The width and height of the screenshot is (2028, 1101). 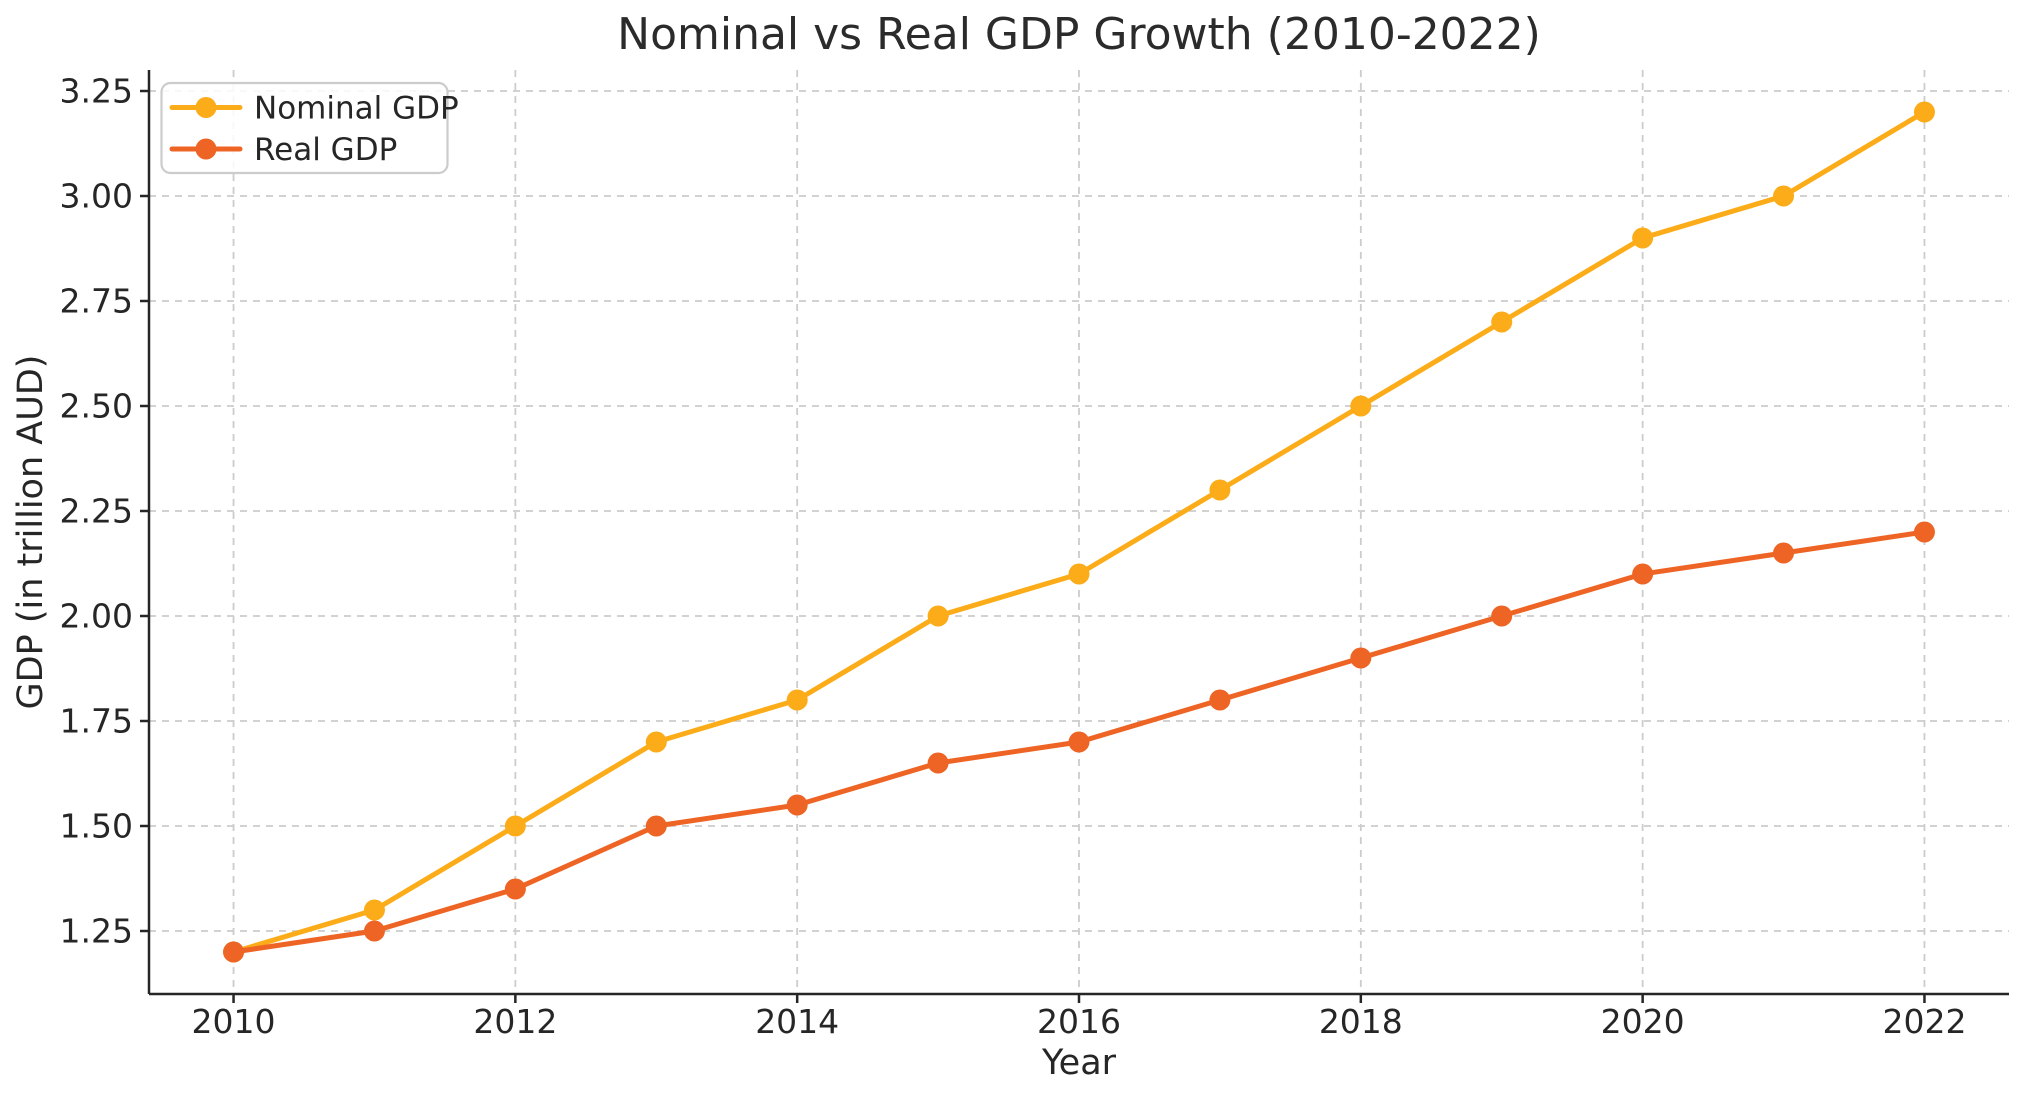 I want to click on y-tick-label: 2.50, so click(x=96, y=406).